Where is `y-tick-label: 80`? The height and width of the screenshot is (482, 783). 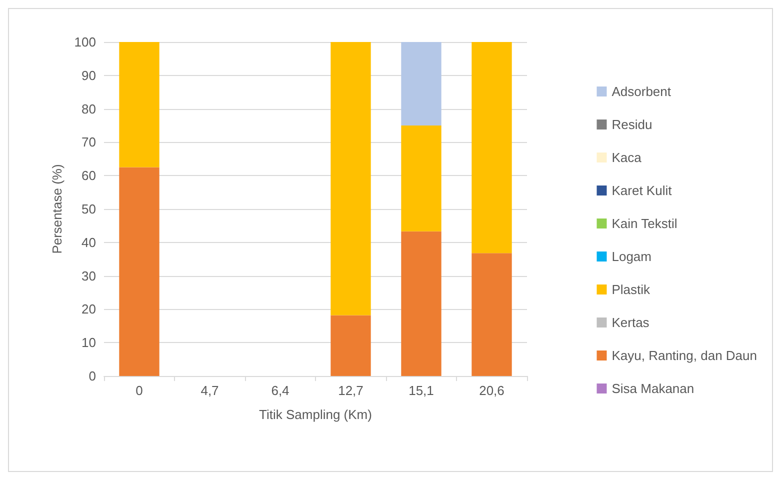 y-tick-label: 80 is located at coordinates (89, 108).